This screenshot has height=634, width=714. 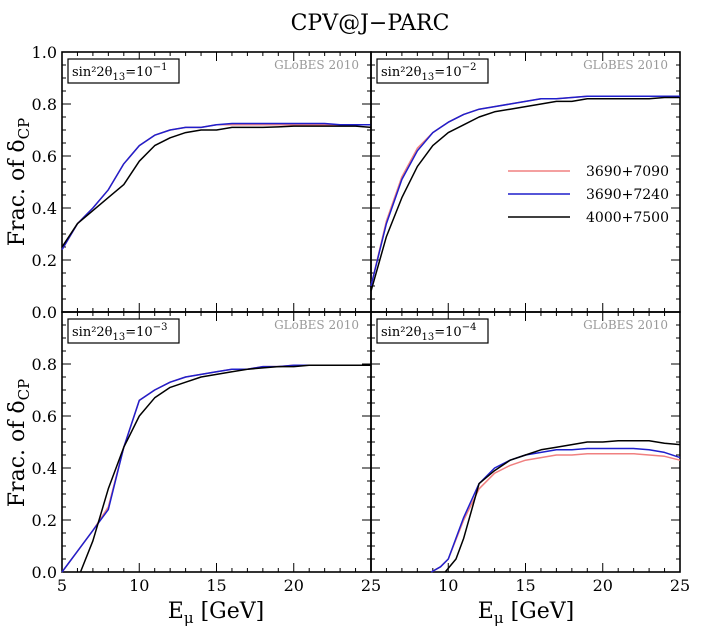 I want to click on panel-label: sin²2θ13=10−3, so click(x=123, y=331).